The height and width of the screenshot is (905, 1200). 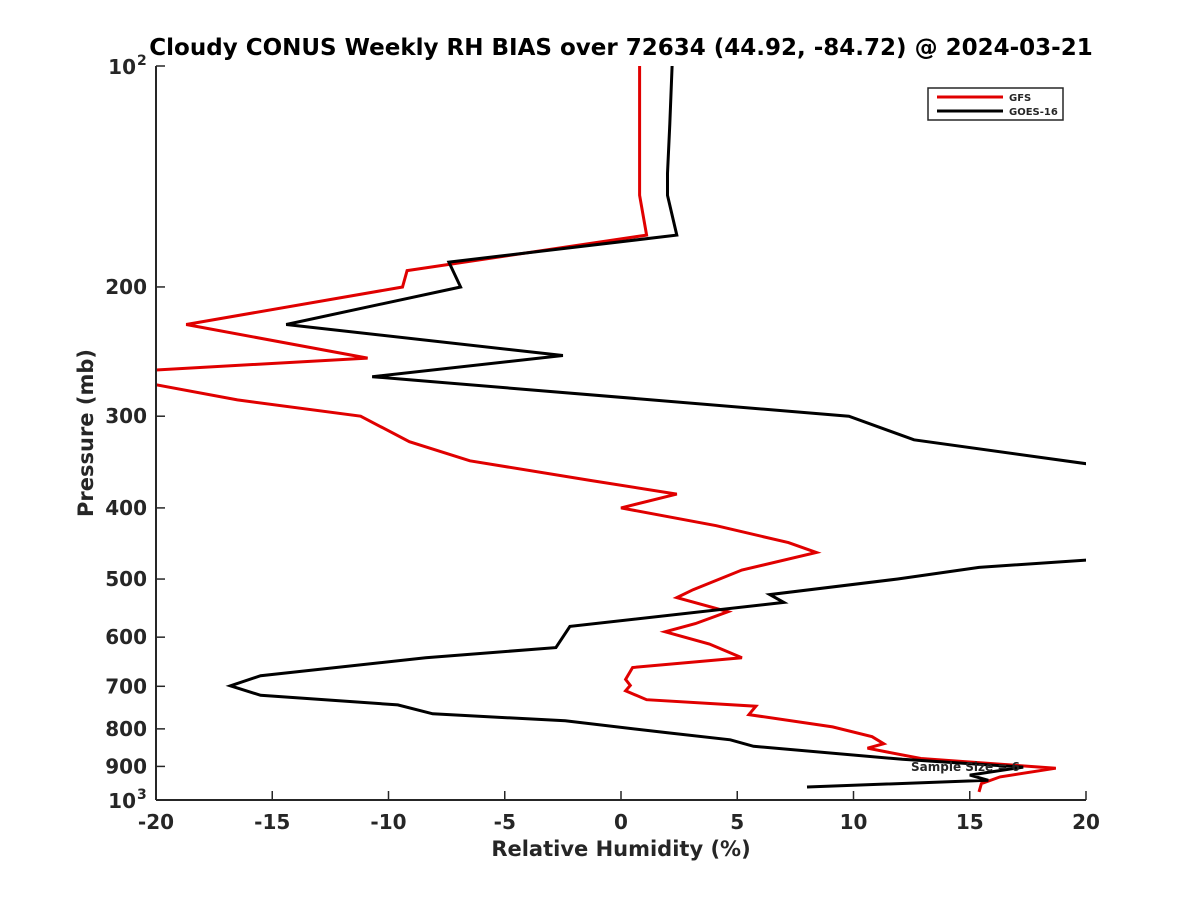 I want to click on x-tick-label: -20, so click(x=156, y=822).